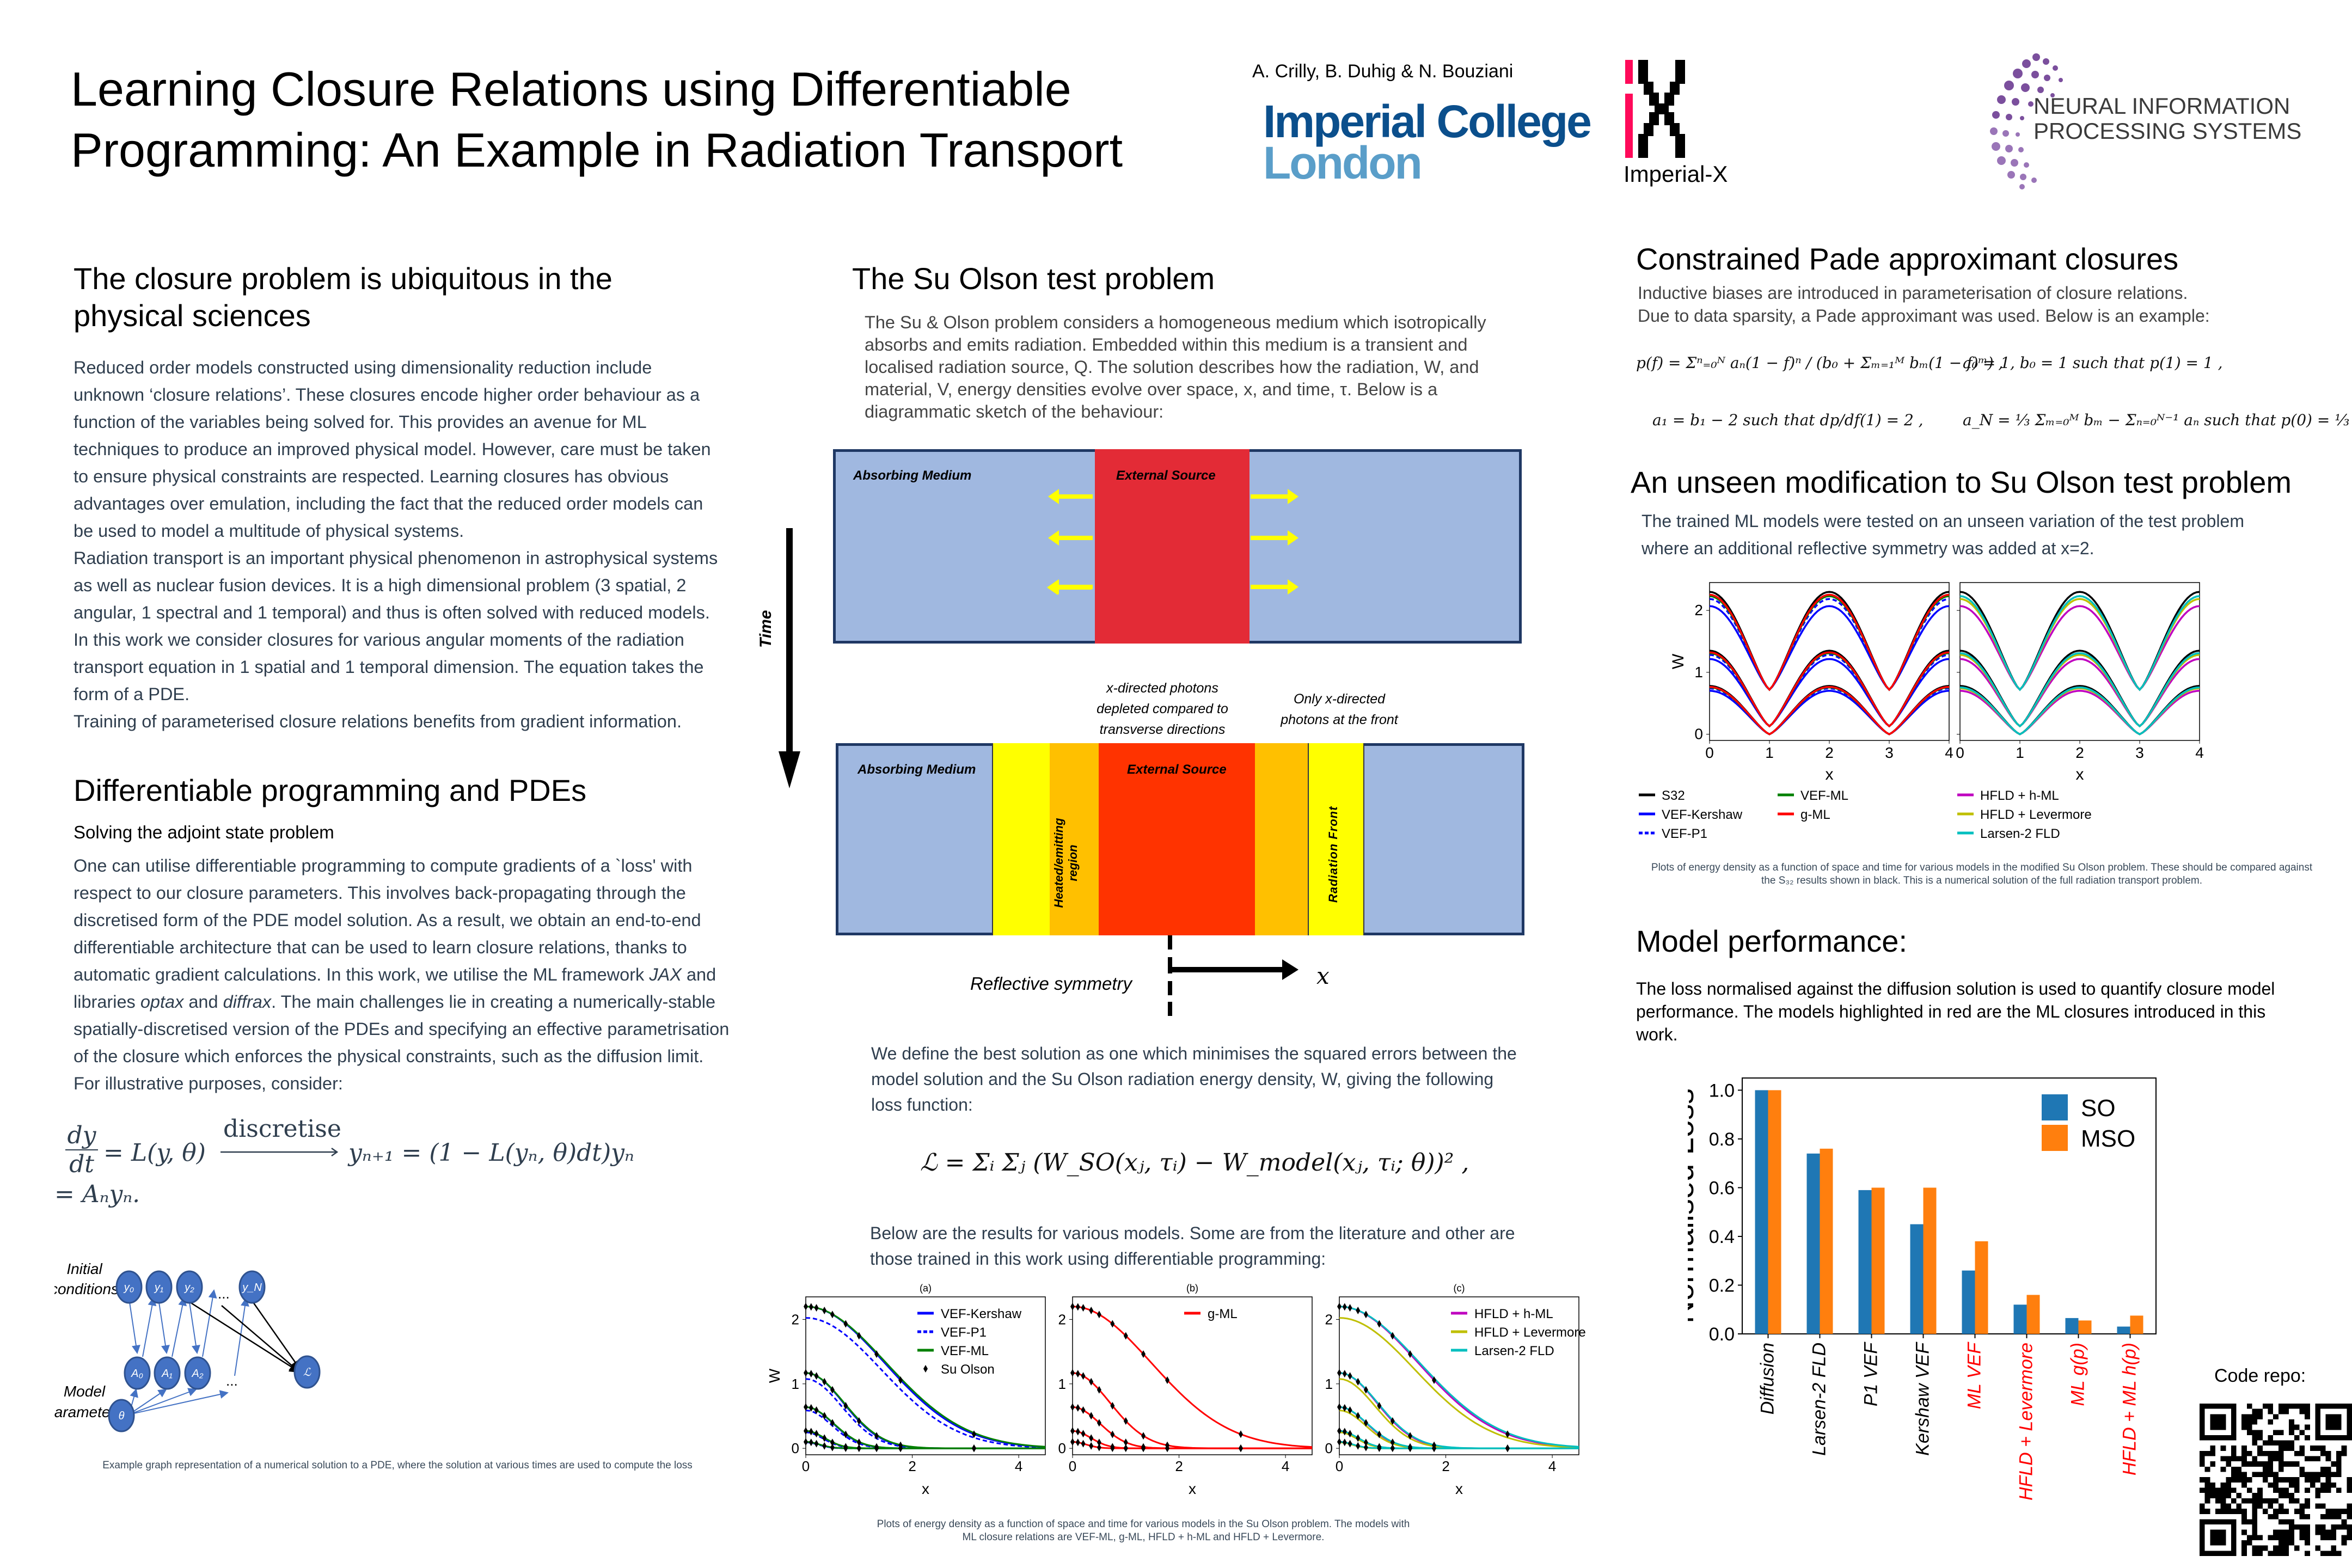  I want to click on diffrax-term: diffrax, so click(247, 1002).